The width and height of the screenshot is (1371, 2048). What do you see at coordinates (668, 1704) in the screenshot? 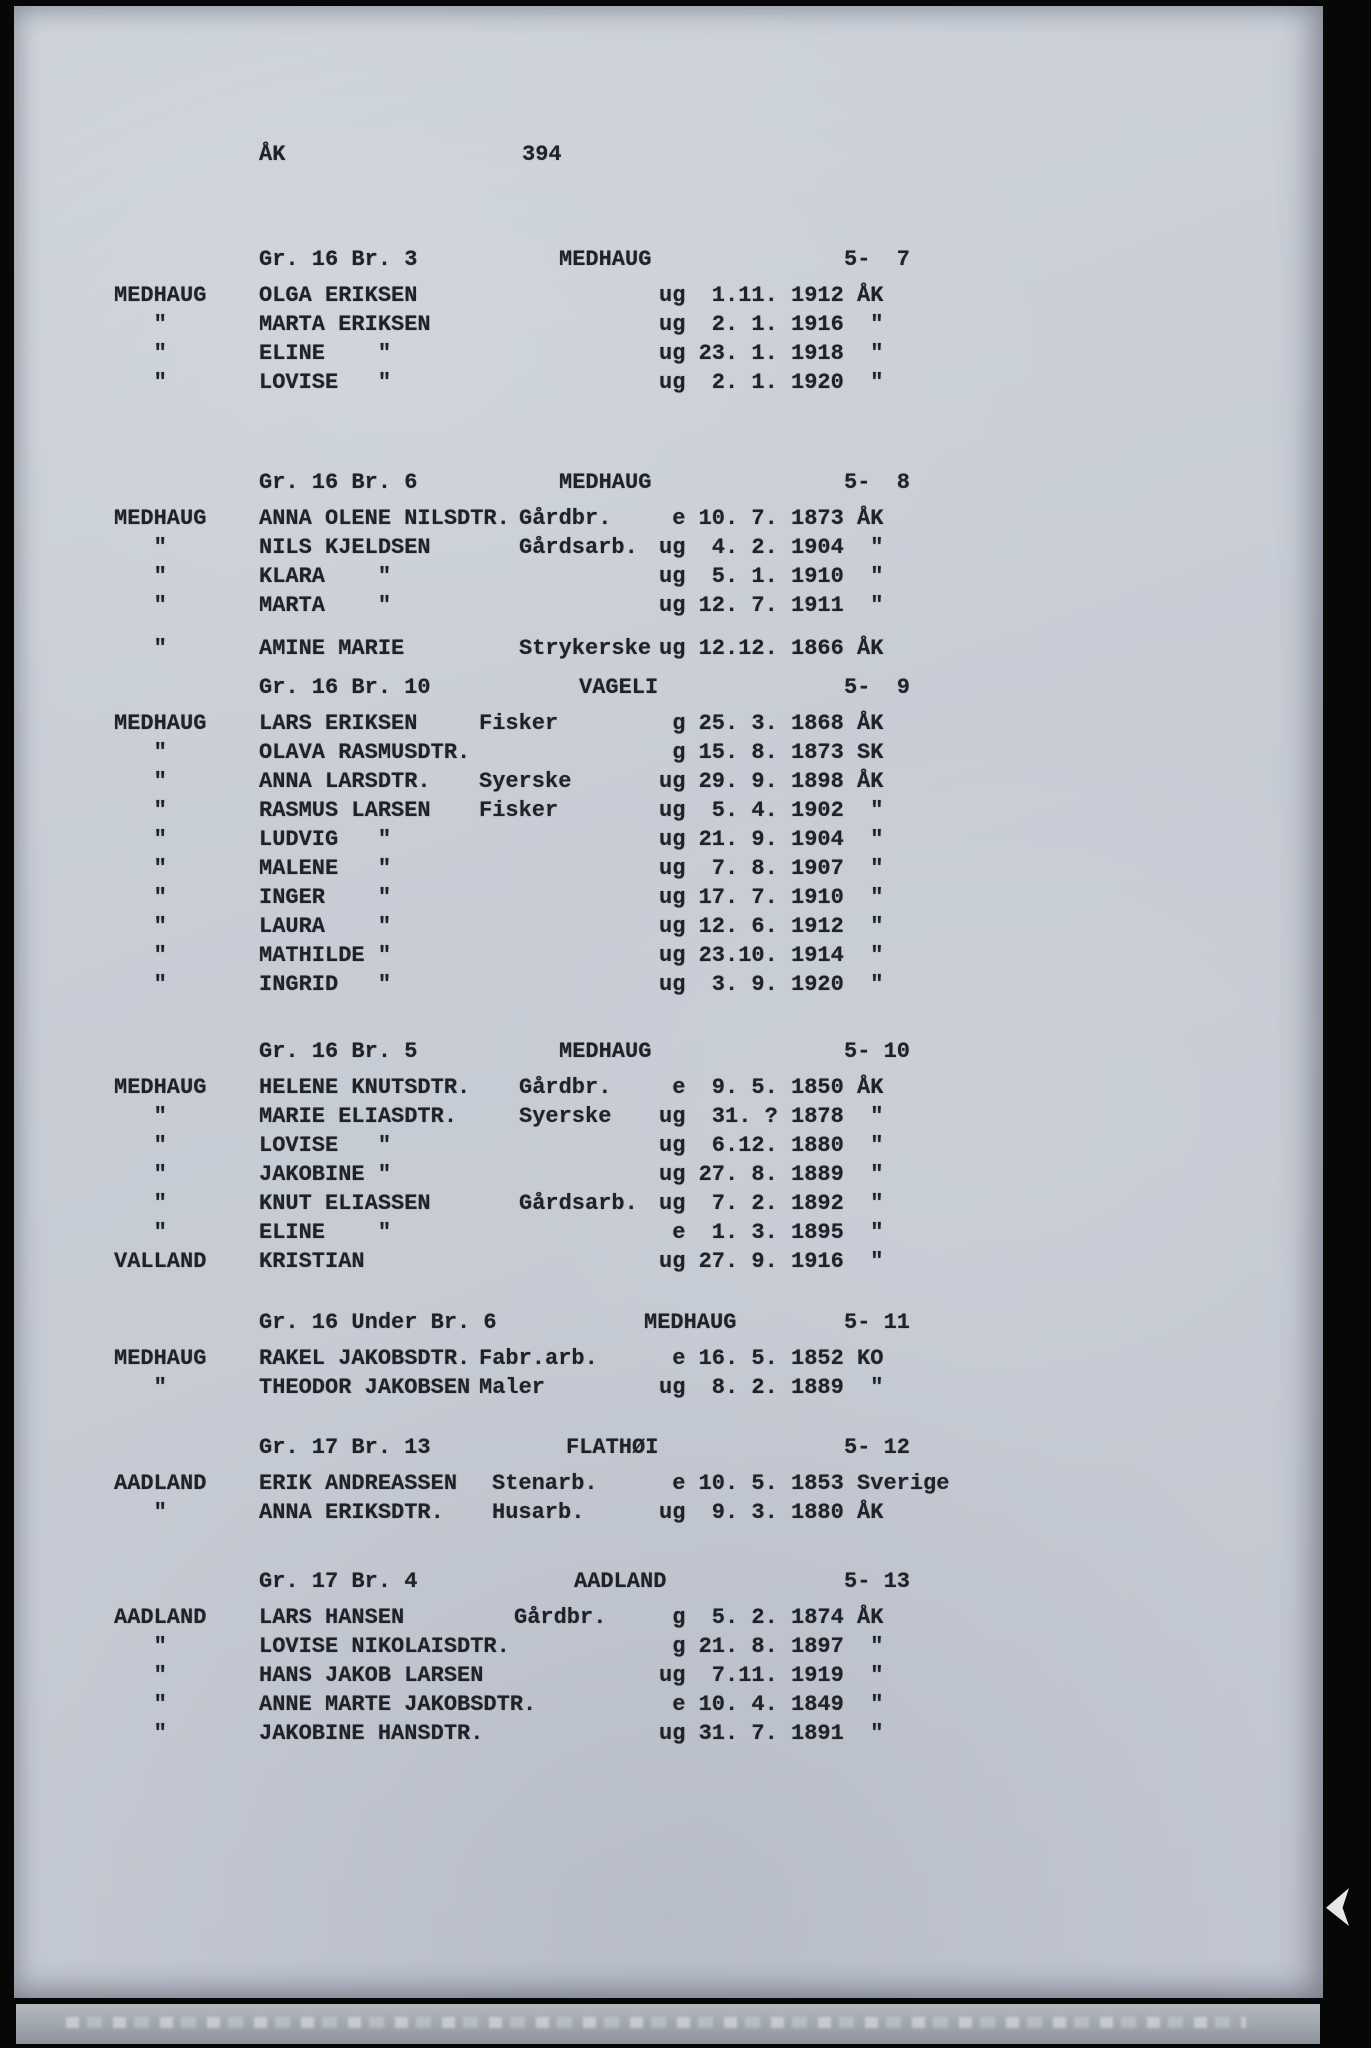
I see `person-row: " ANNE MARTE JAKOBSDTR. e 10. 4. 1849 "` at bounding box center [668, 1704].